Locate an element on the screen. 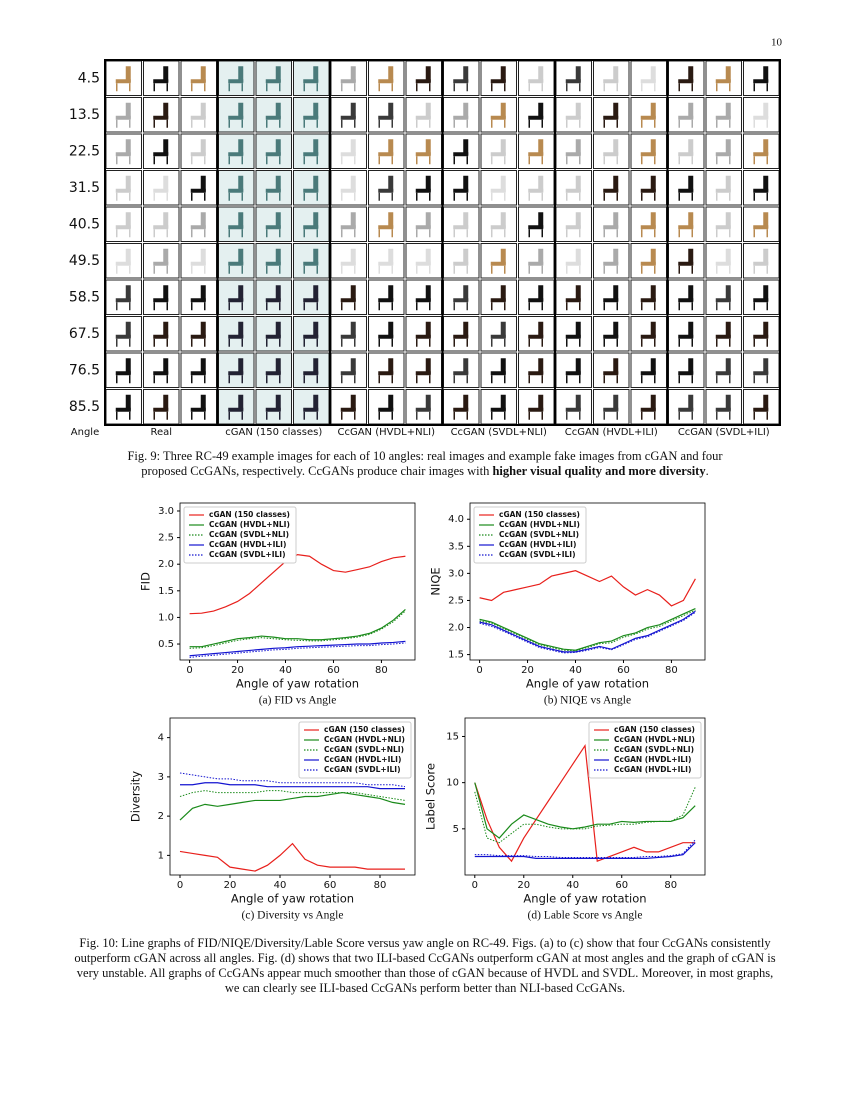  row-label: 40.5 is located at coordinates (84, 224).